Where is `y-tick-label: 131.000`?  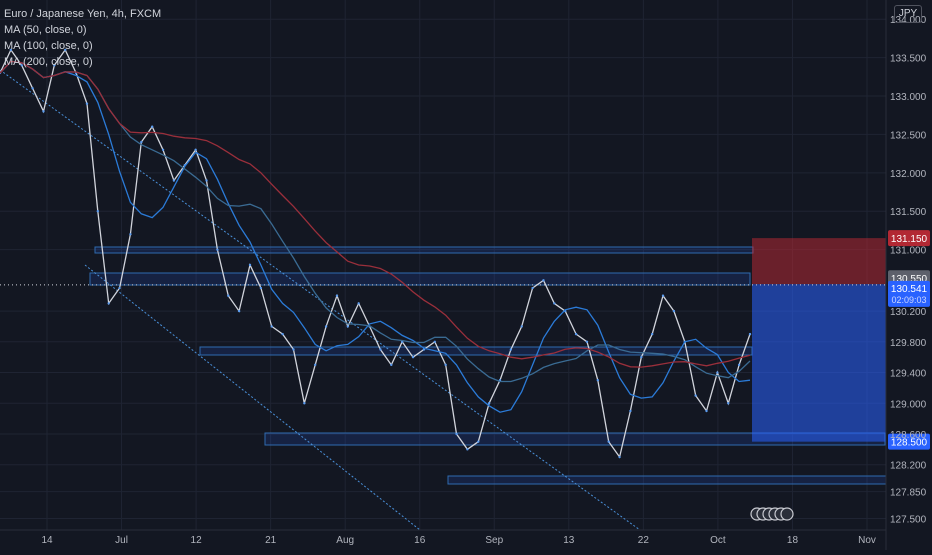
y-tick-label: 131.000 is located at coordinates (908, 251).